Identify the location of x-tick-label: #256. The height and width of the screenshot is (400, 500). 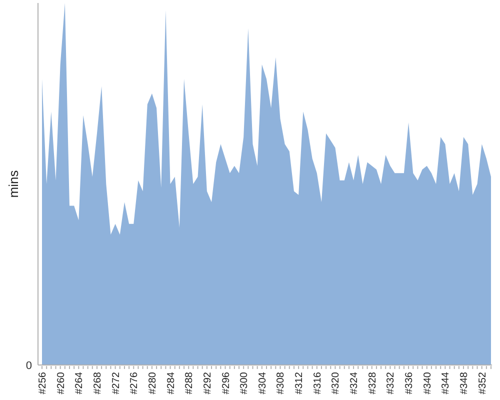
(43, 383).